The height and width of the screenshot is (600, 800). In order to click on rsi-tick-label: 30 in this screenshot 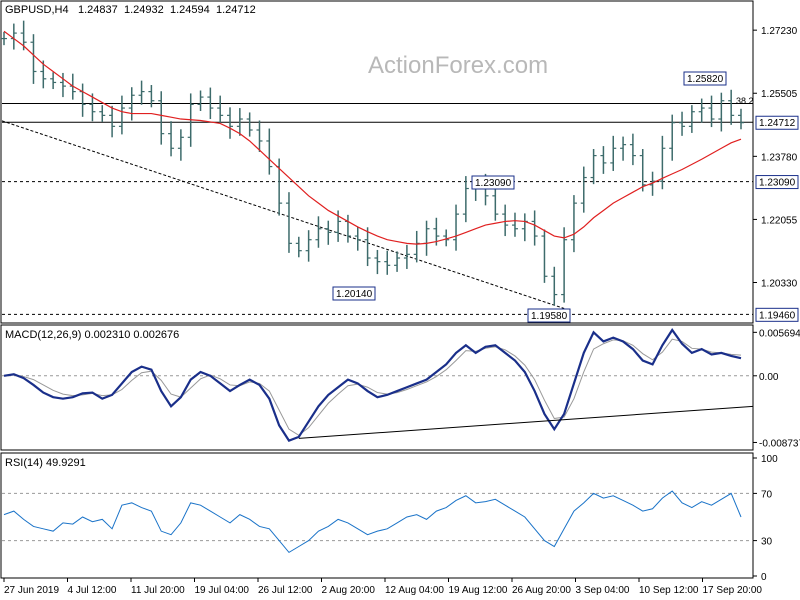, I will do `click(767, 542)`.